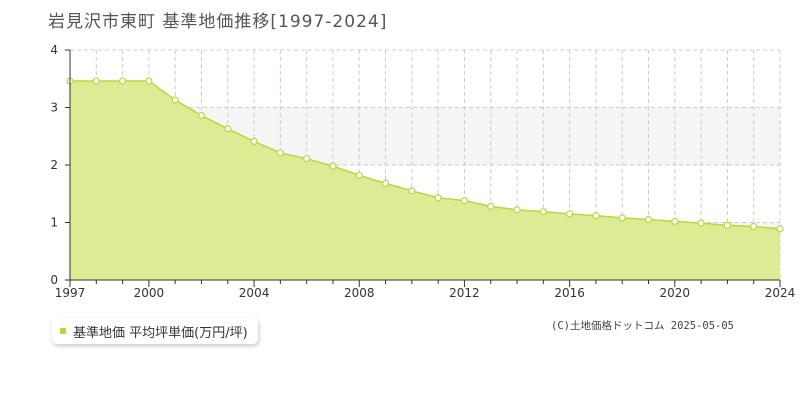 The image size is (800, 400). I want to click on x-tick-label: 2004, so click(254, 293).